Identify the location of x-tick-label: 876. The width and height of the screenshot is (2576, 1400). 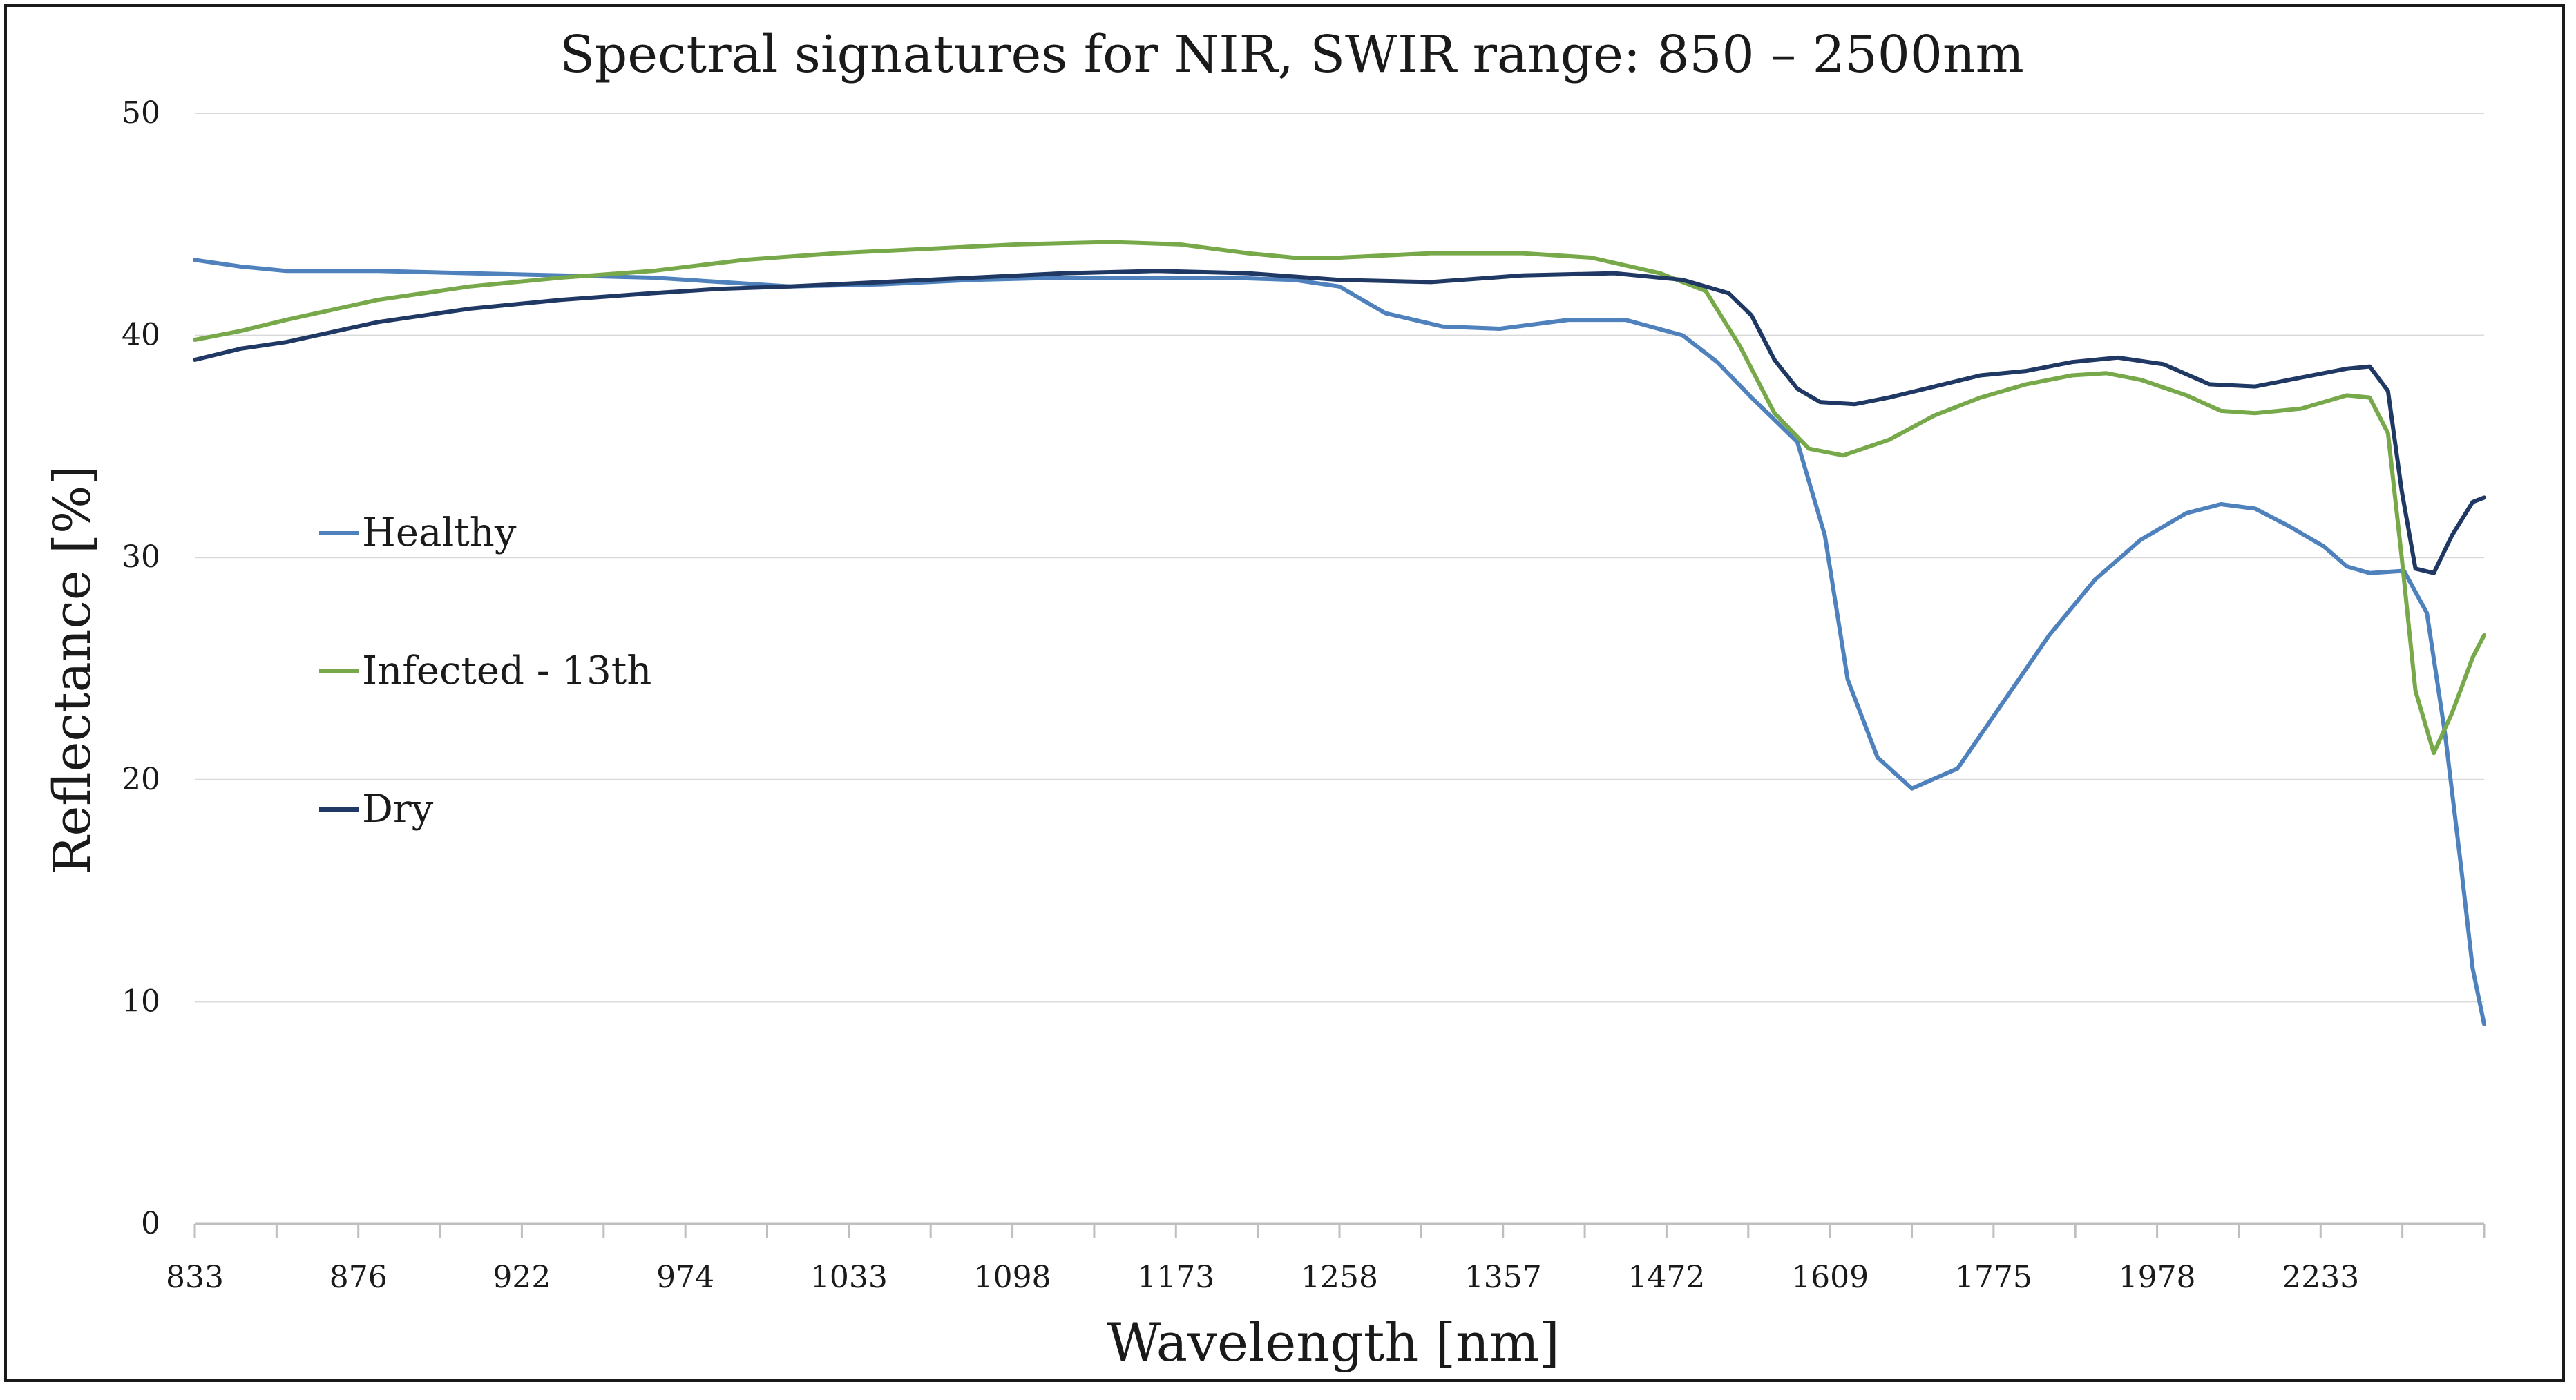
(359, 1278).